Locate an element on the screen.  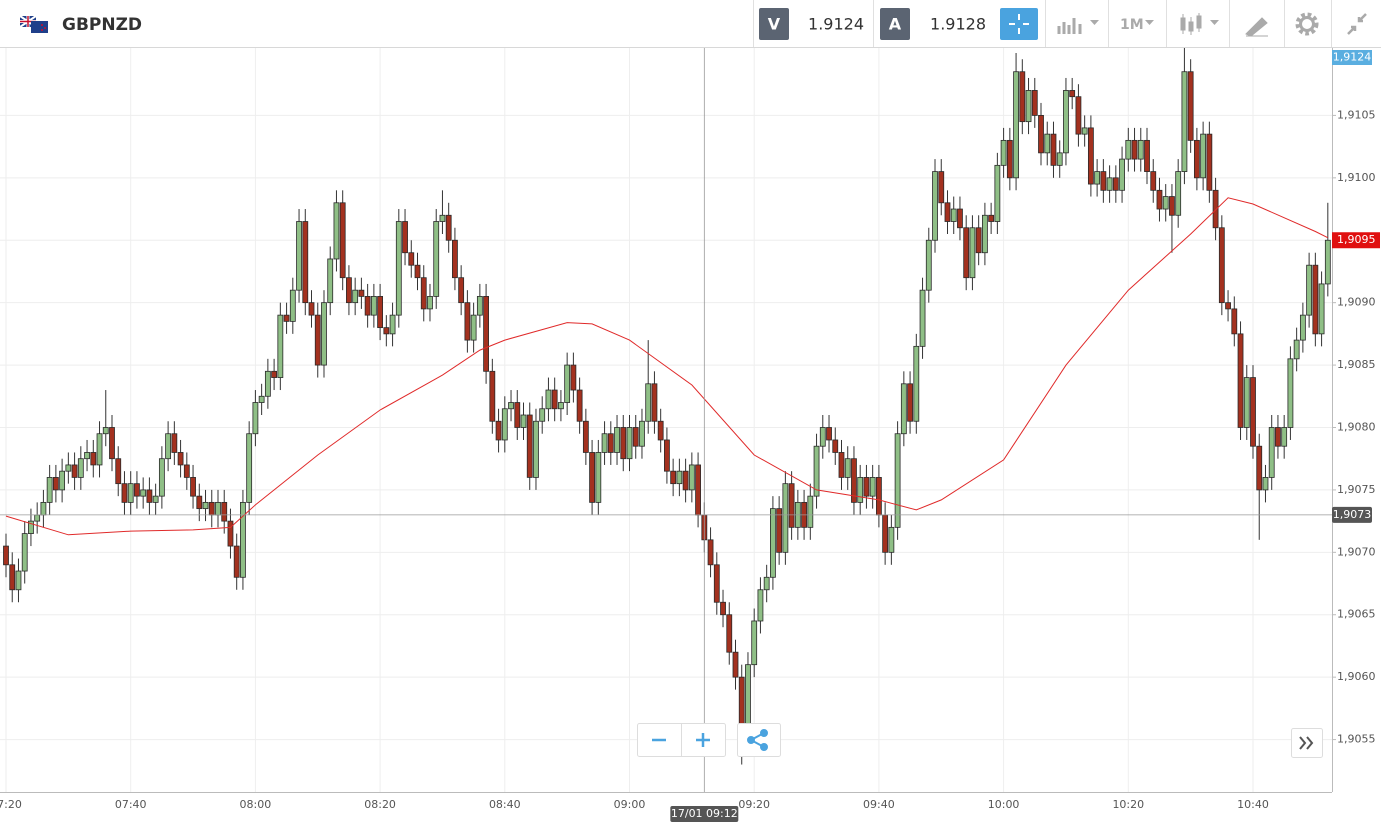
y-tick-label: 1,9060 is located at coordinates (1356, 676).